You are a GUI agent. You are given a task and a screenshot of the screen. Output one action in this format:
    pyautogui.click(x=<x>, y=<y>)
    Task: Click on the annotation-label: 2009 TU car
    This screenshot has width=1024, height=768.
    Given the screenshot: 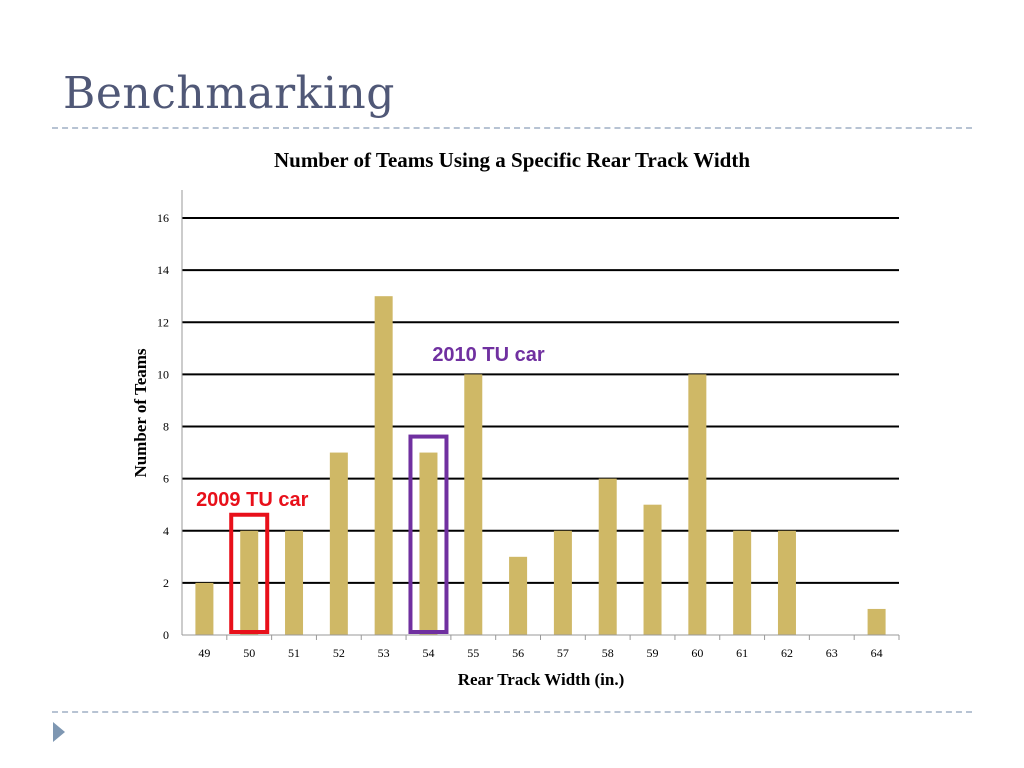 What is the action you would take?
    pyautogui.click(x=252, y=500)
    